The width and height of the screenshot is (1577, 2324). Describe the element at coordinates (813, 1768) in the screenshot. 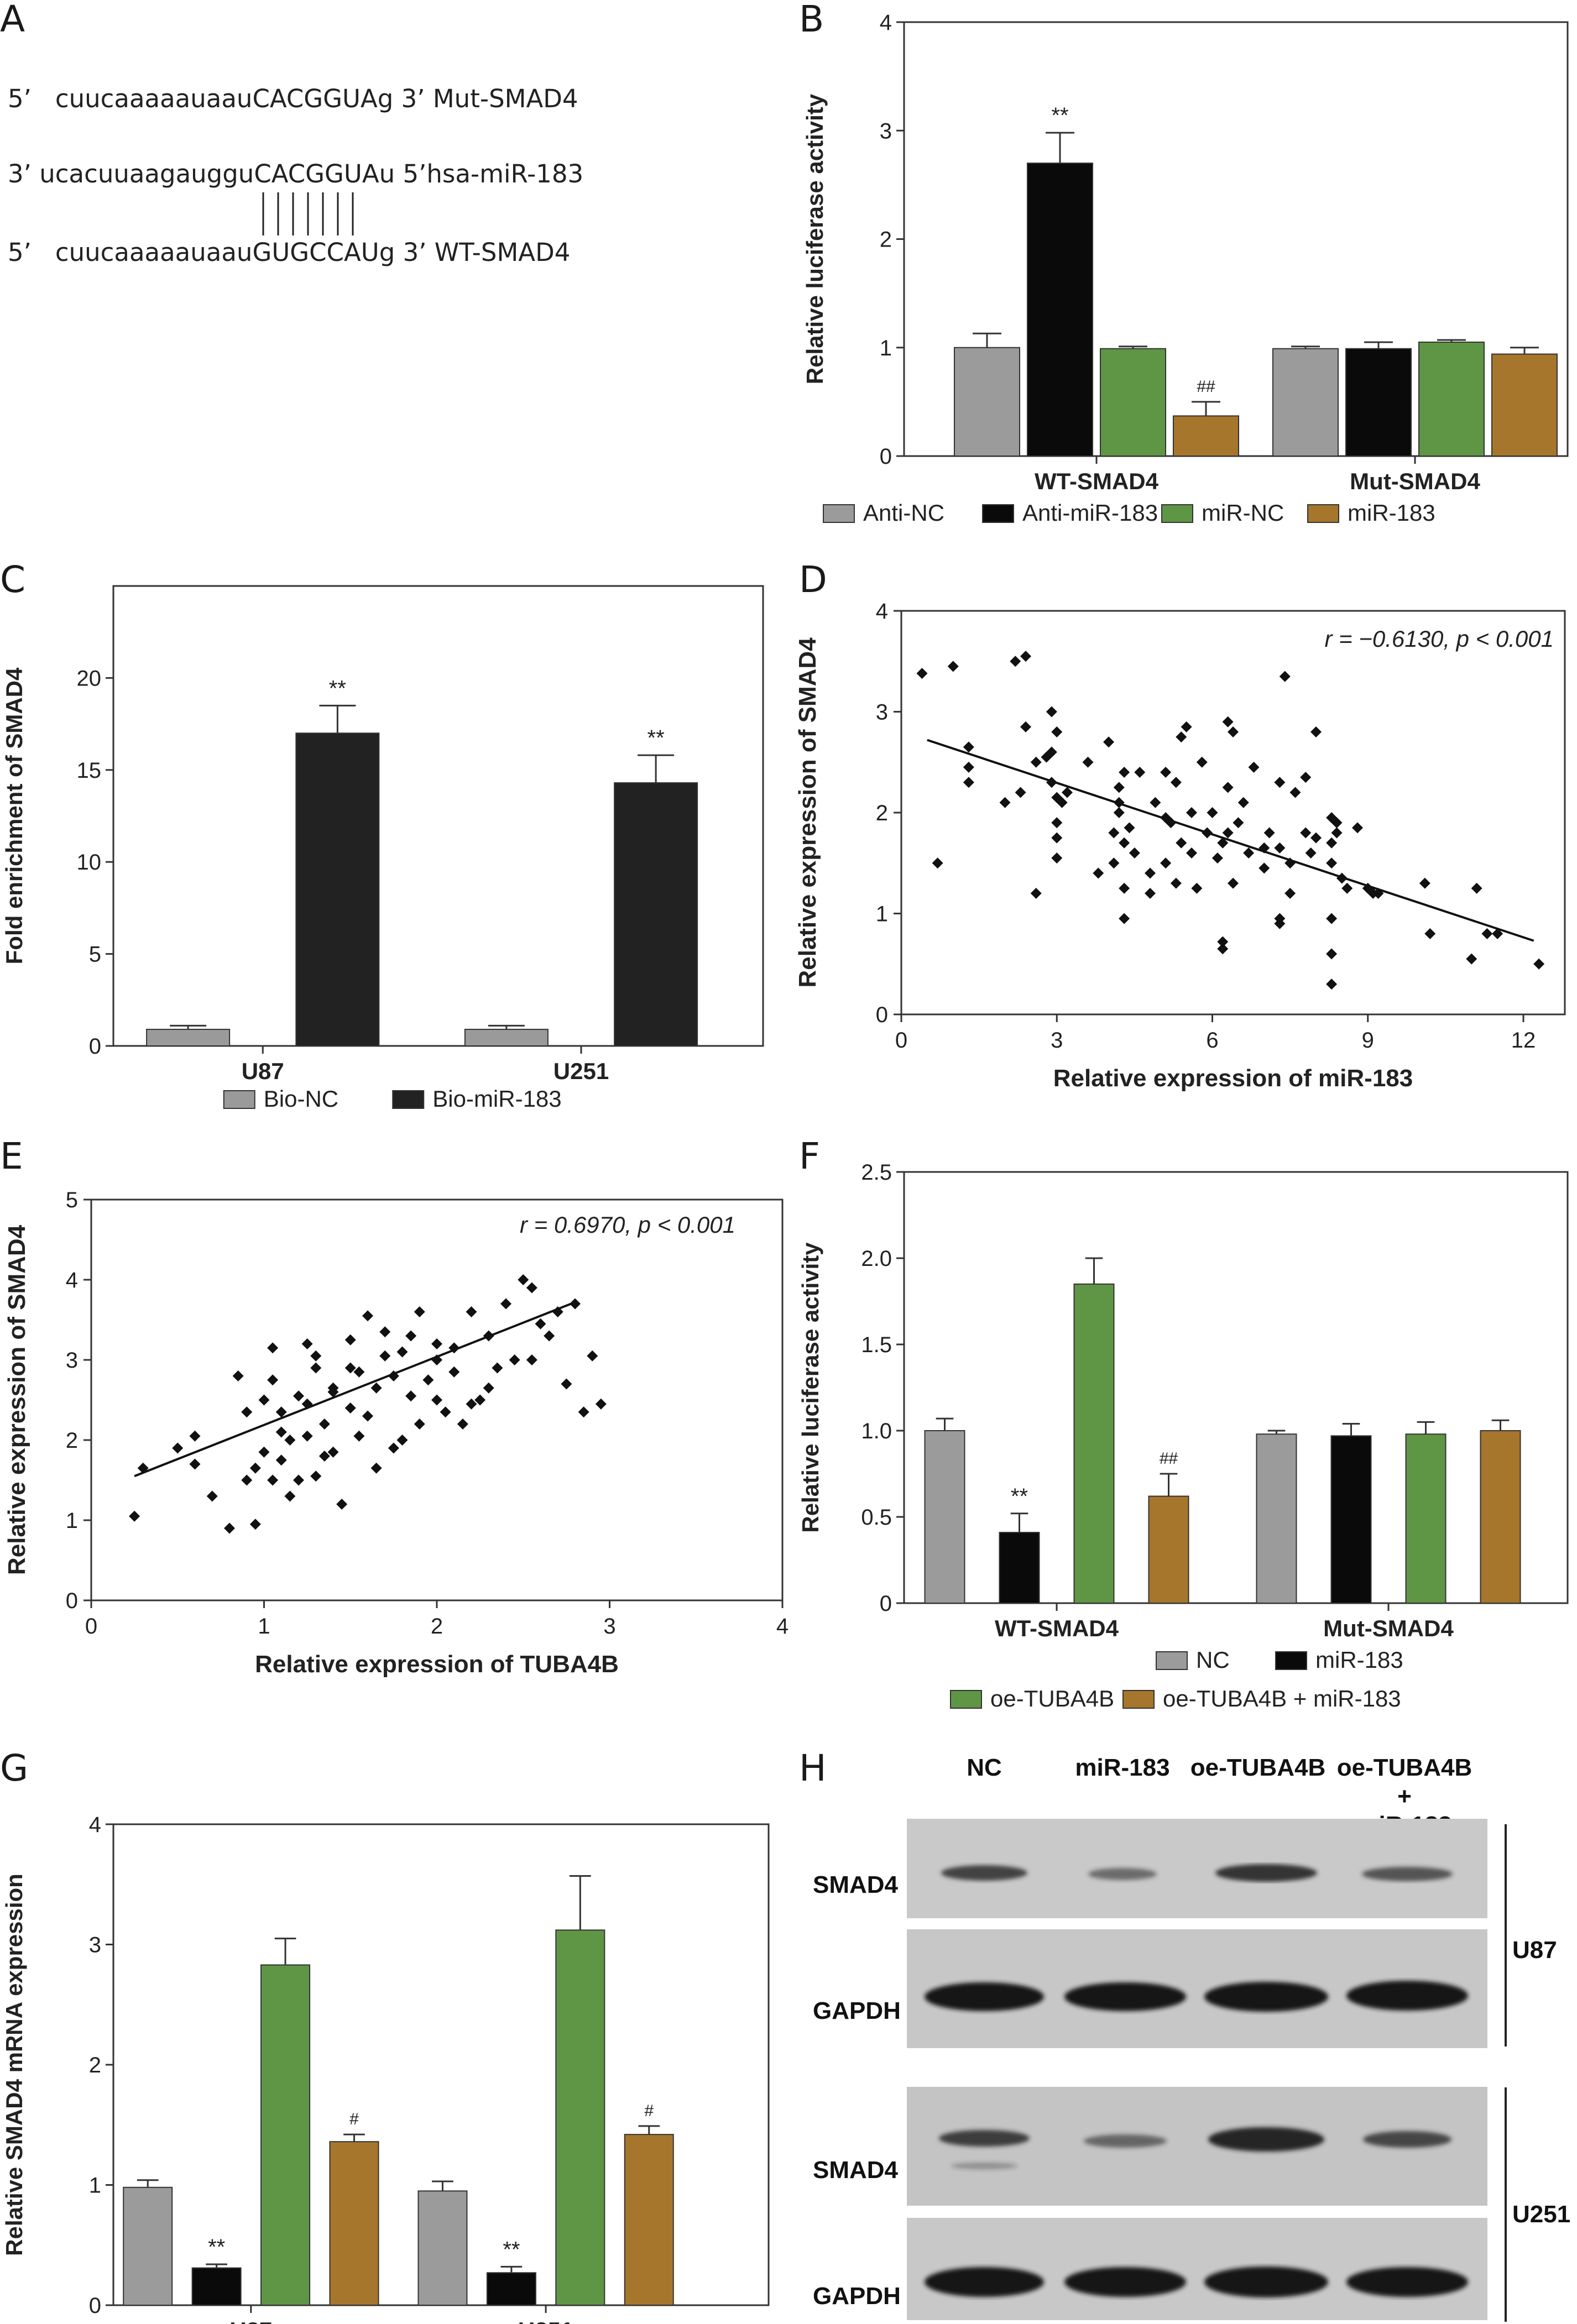

I see `panel-label-h: H` at that location.